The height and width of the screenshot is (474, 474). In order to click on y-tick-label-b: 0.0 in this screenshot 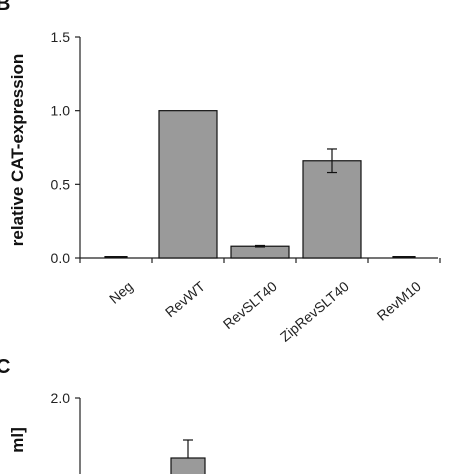, I will do `click(61, 258)`.